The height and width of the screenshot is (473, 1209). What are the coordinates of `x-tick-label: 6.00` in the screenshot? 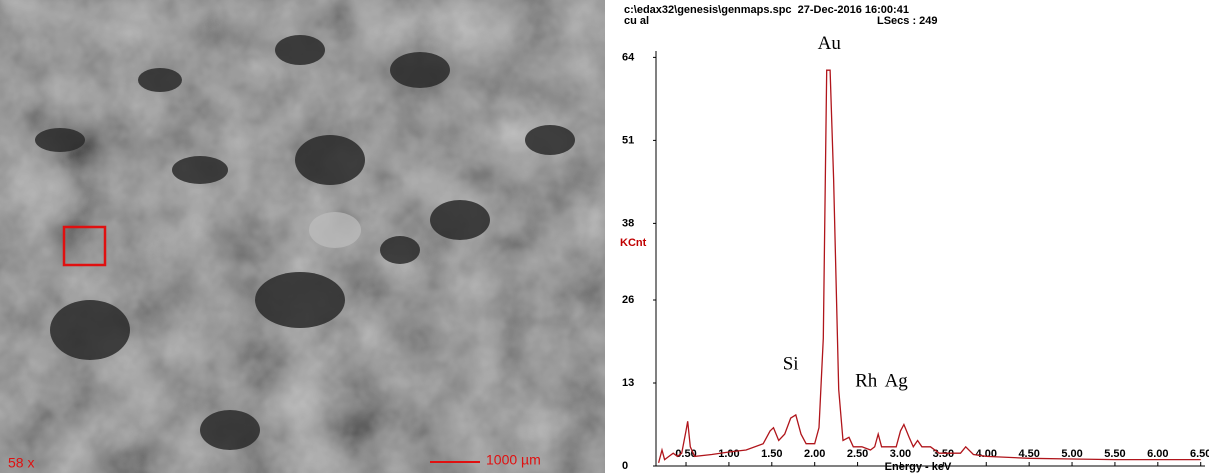 It's located at (1157, 454).